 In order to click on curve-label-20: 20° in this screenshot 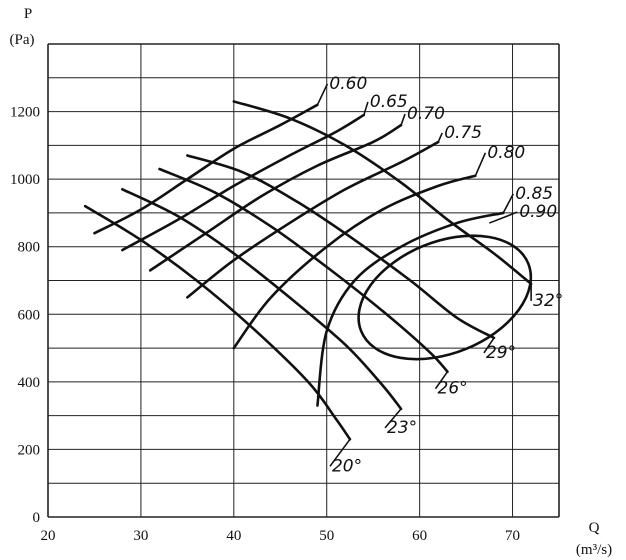, I will do `click(347, 466)`.